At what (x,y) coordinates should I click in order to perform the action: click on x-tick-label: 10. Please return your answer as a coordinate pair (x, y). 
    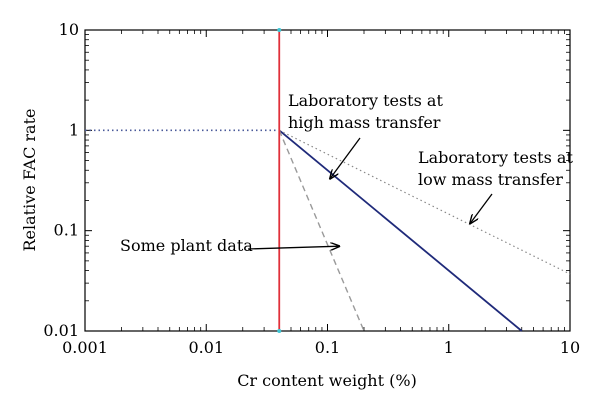
    Looking at the image, I should click on (570, 347).